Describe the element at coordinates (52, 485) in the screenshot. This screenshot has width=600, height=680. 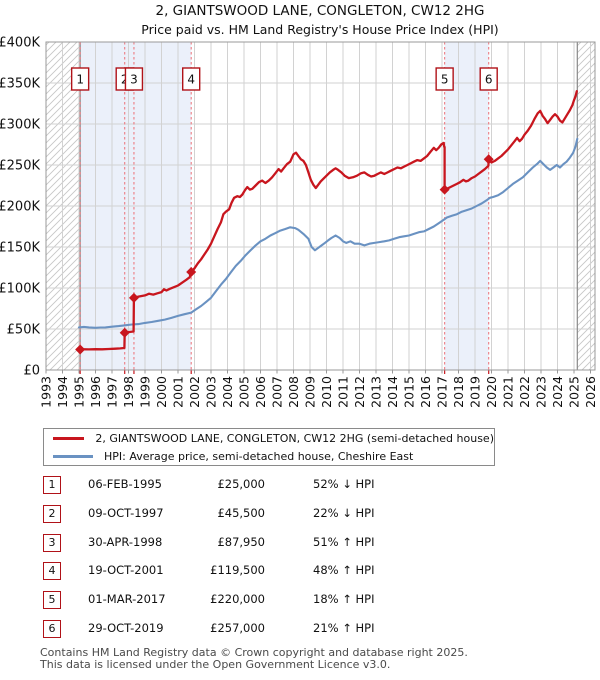
I see `transaction-number-badge: 1` at that location.